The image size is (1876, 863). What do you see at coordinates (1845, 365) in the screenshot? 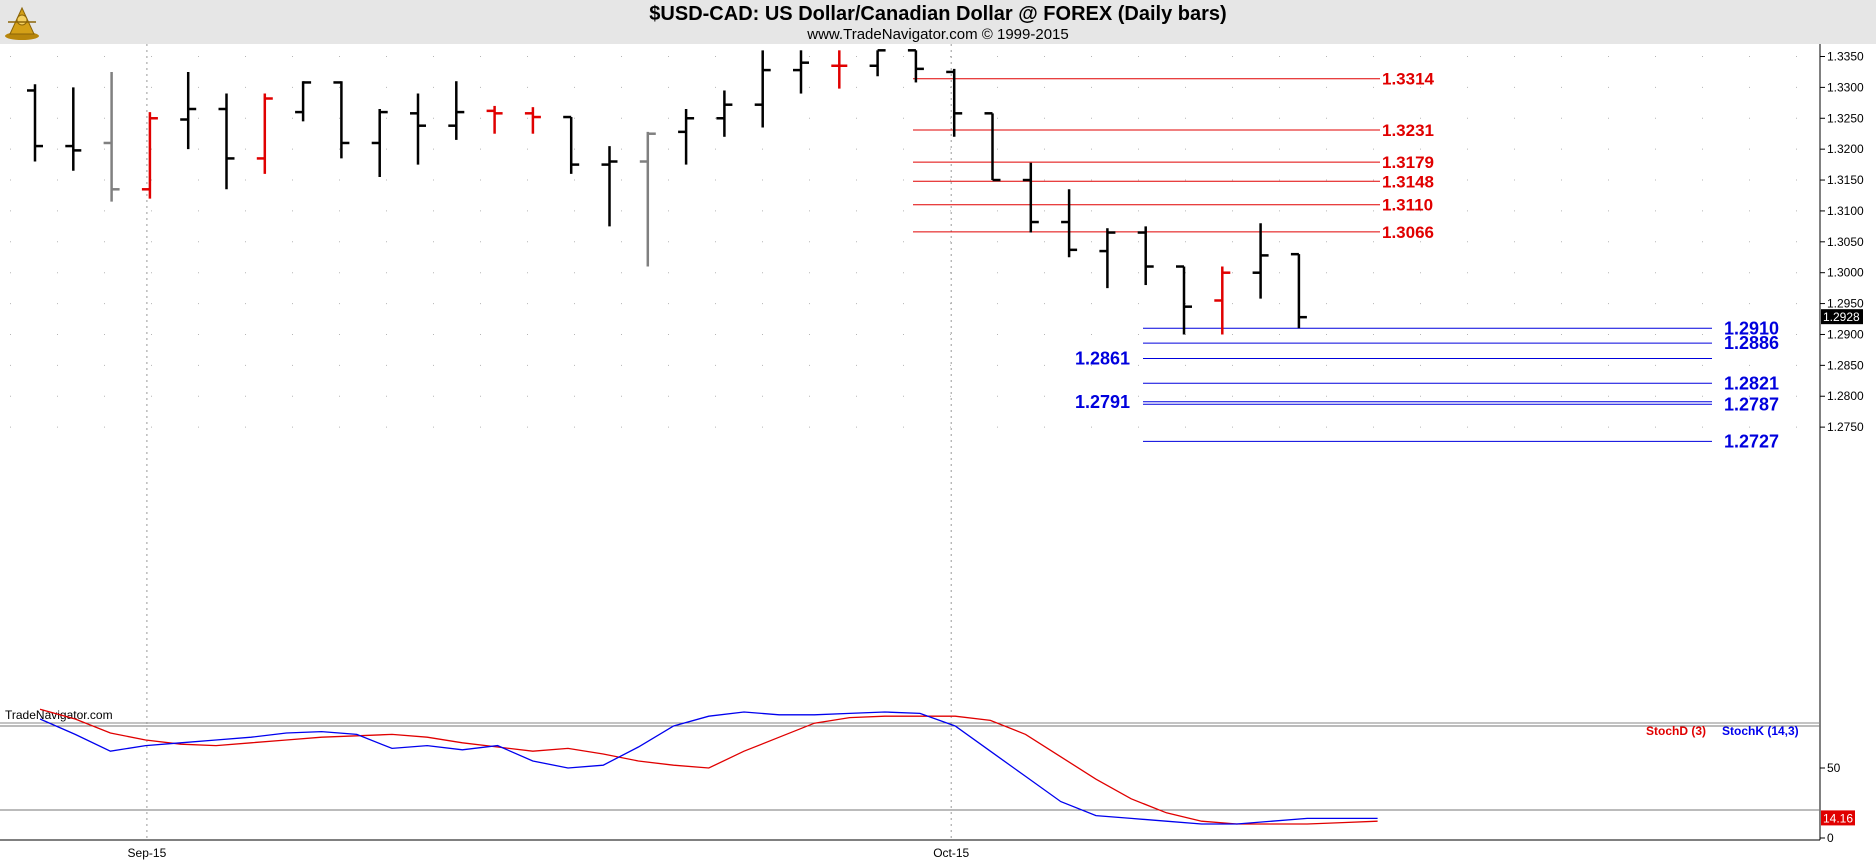
I see `price-tick-label: 1.2850` at bounding box center [1845, 365].